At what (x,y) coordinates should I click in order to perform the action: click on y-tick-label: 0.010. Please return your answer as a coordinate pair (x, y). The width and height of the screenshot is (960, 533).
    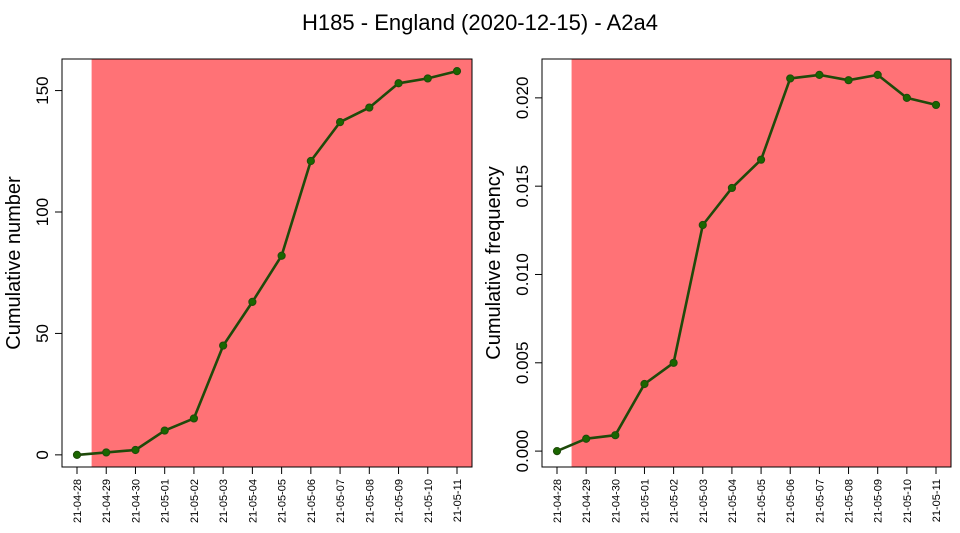
    Looking at the image, I should click on (522, 274).